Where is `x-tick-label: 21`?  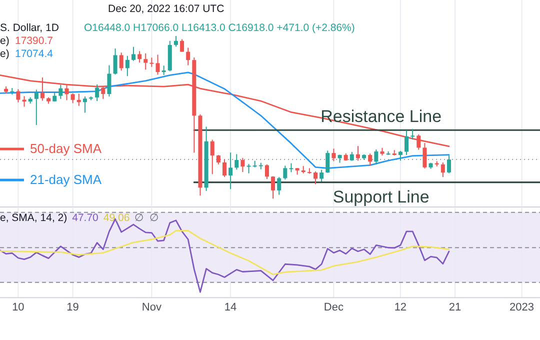 x-tick-label: 21 is located at coordinates (455, 308).